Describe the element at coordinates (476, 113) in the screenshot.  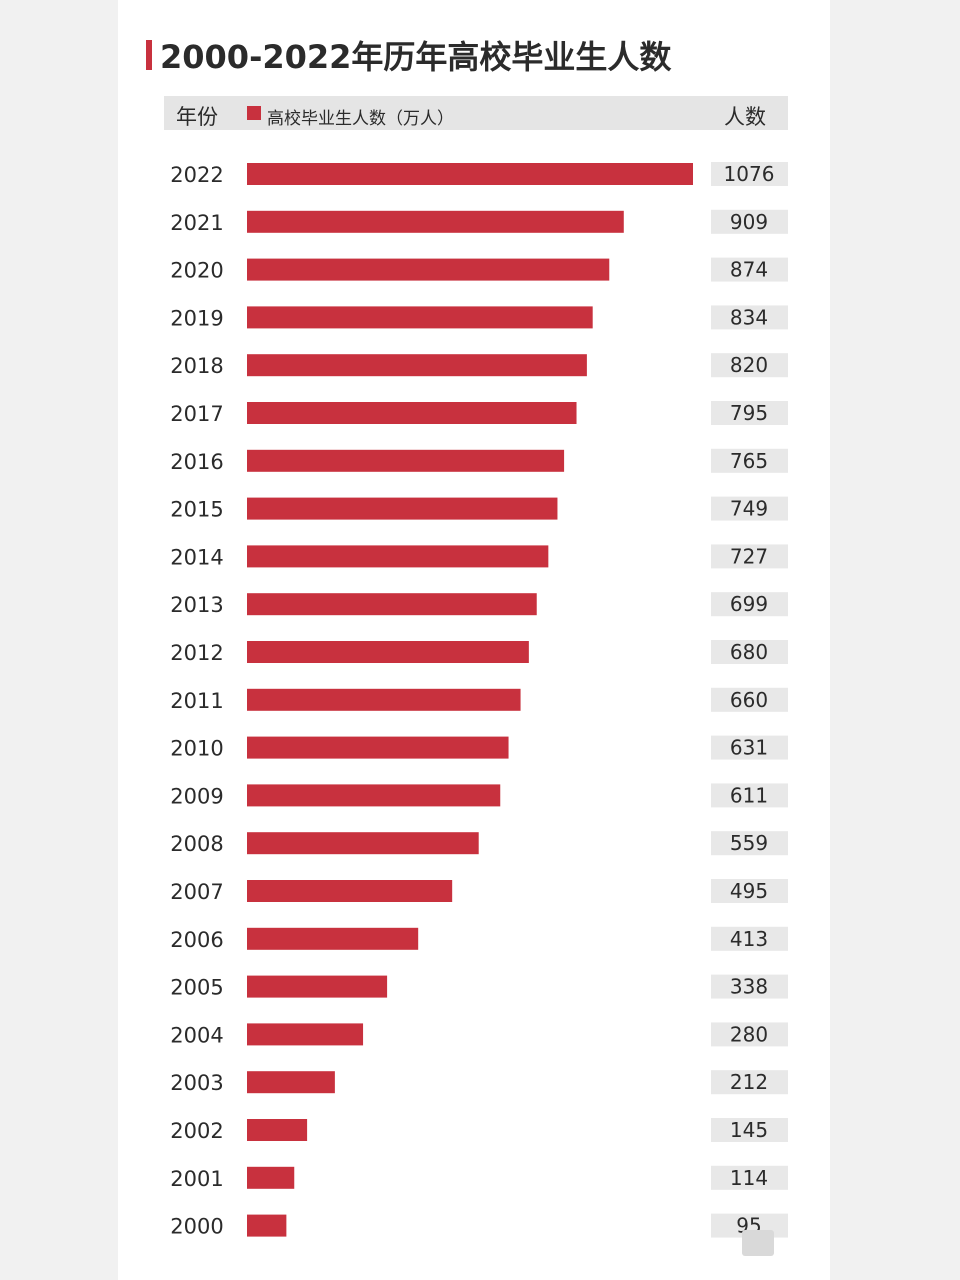
I see `table-header` at that location.